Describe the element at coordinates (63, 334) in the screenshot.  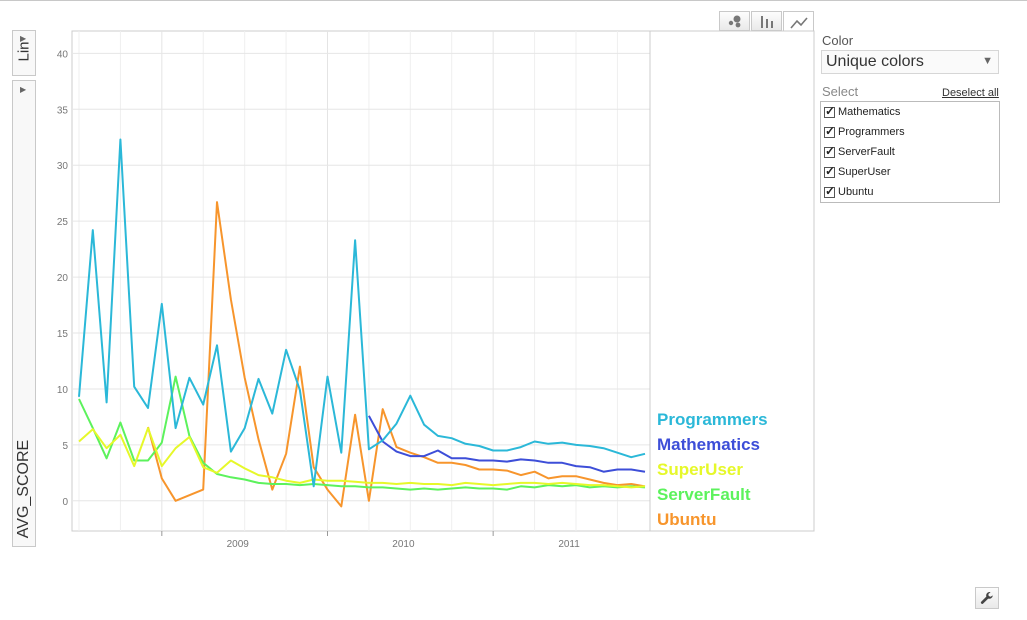
I see `y-tick-label: 15` at that location.